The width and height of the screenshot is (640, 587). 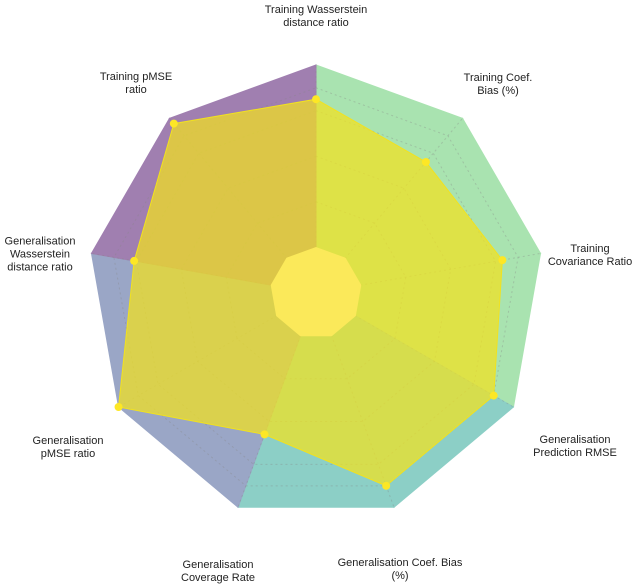 I want to click on axis-label: Generalisation Coverage Rate, so click(x=218, y=571).